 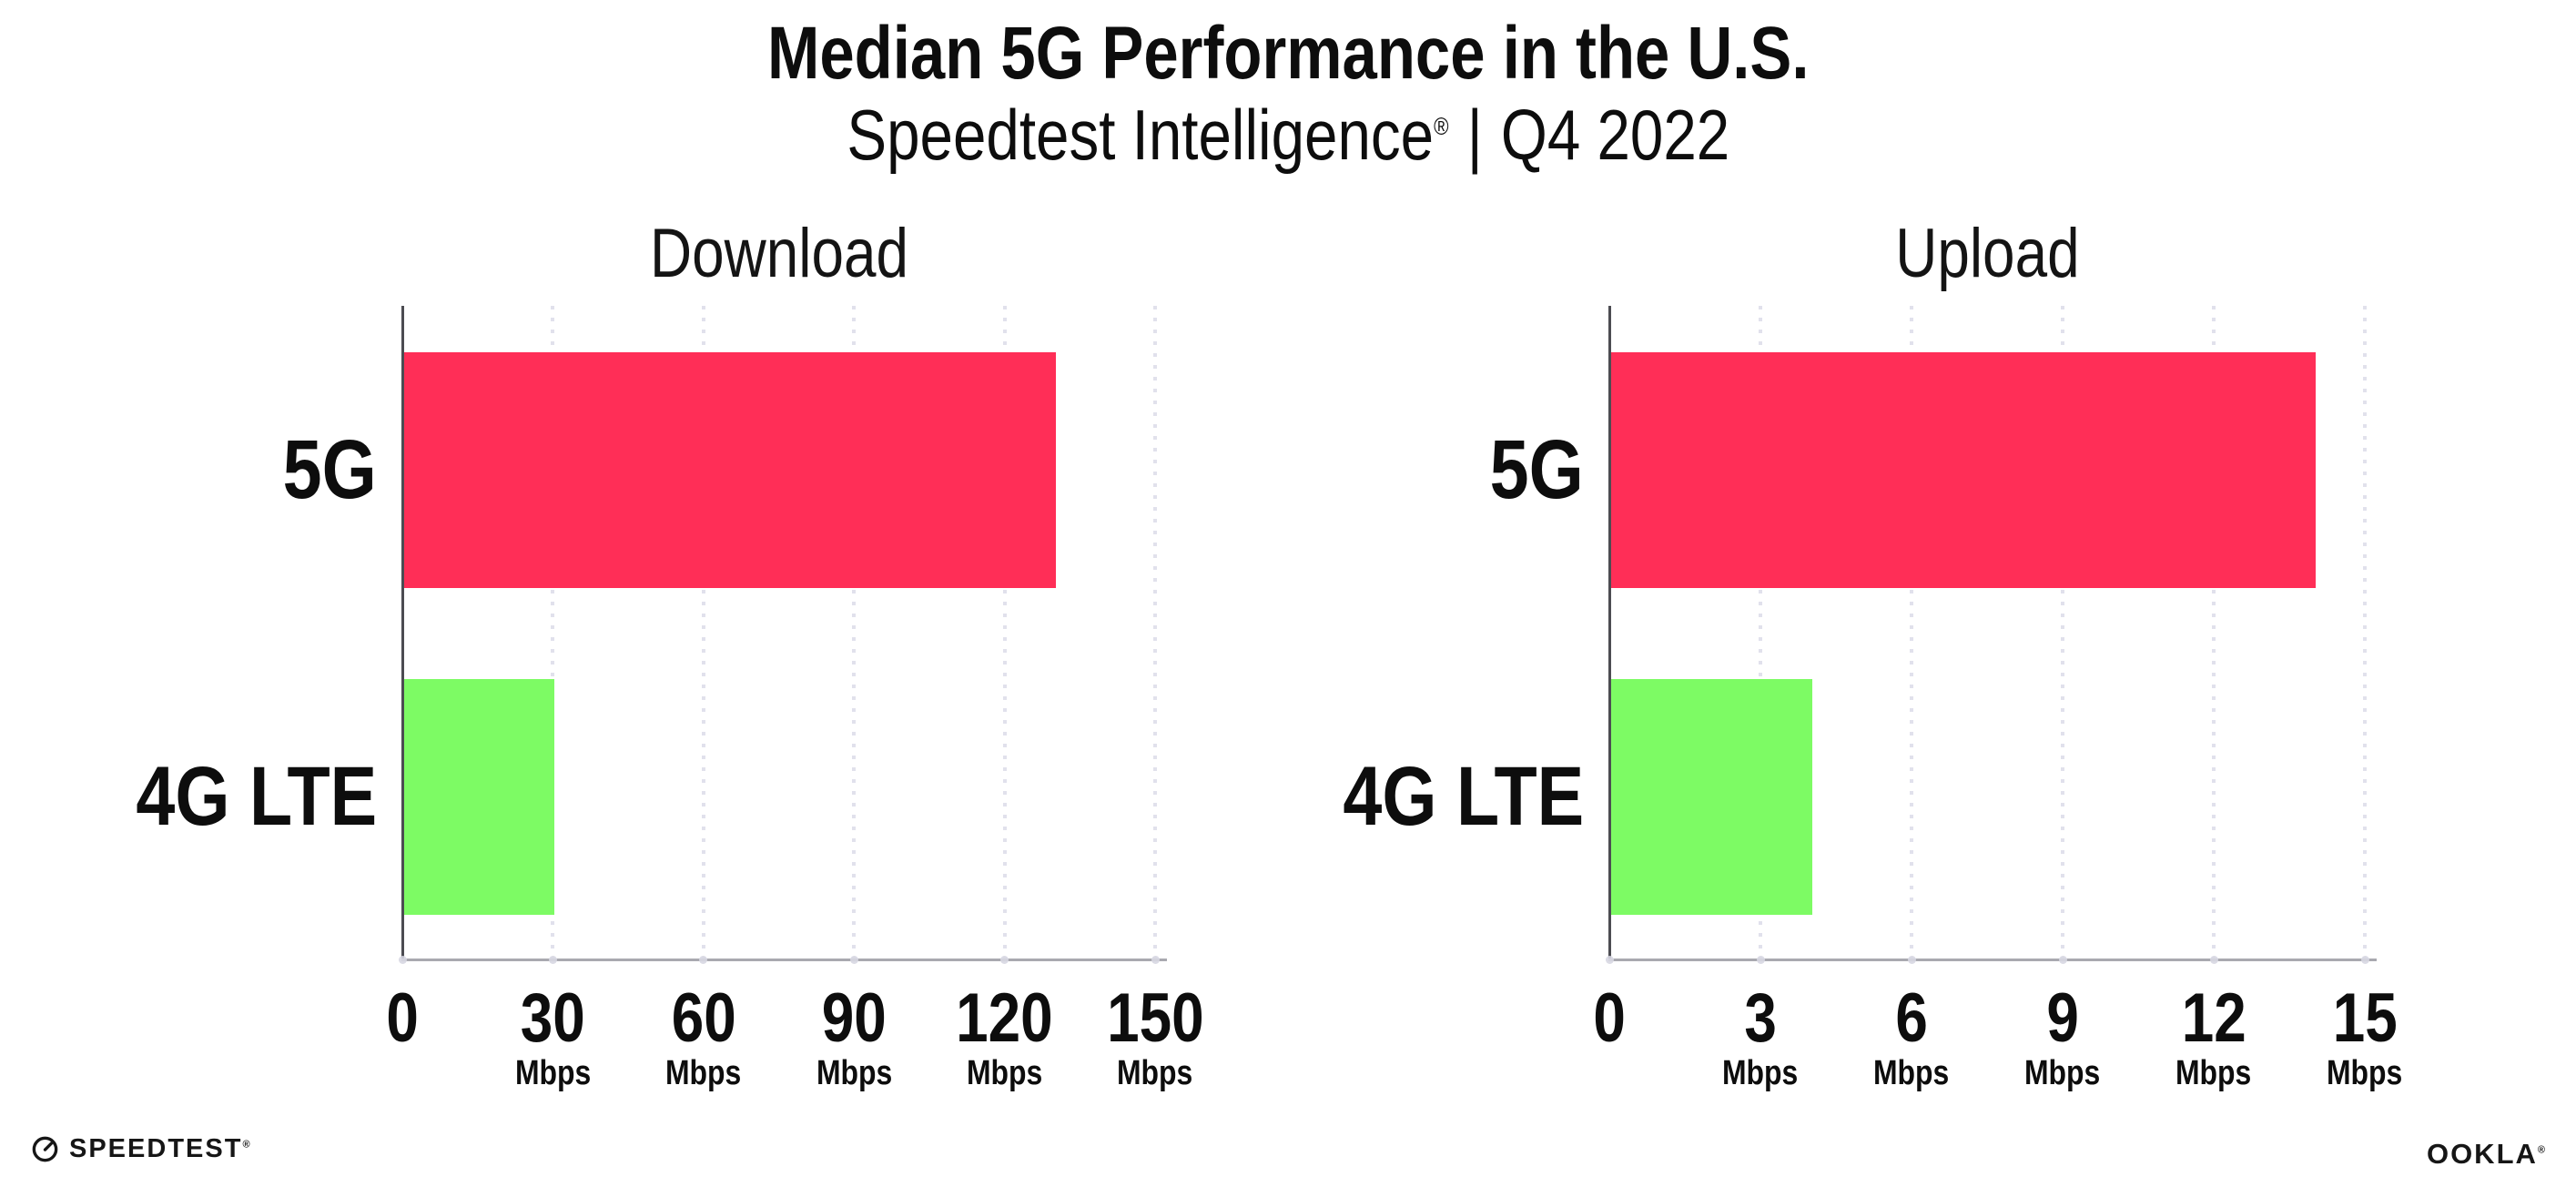 What do you see at coordinates (1609, 633) in the screenshot?
I see `y-axis-line-upload` at bounding box center [1609, 633].